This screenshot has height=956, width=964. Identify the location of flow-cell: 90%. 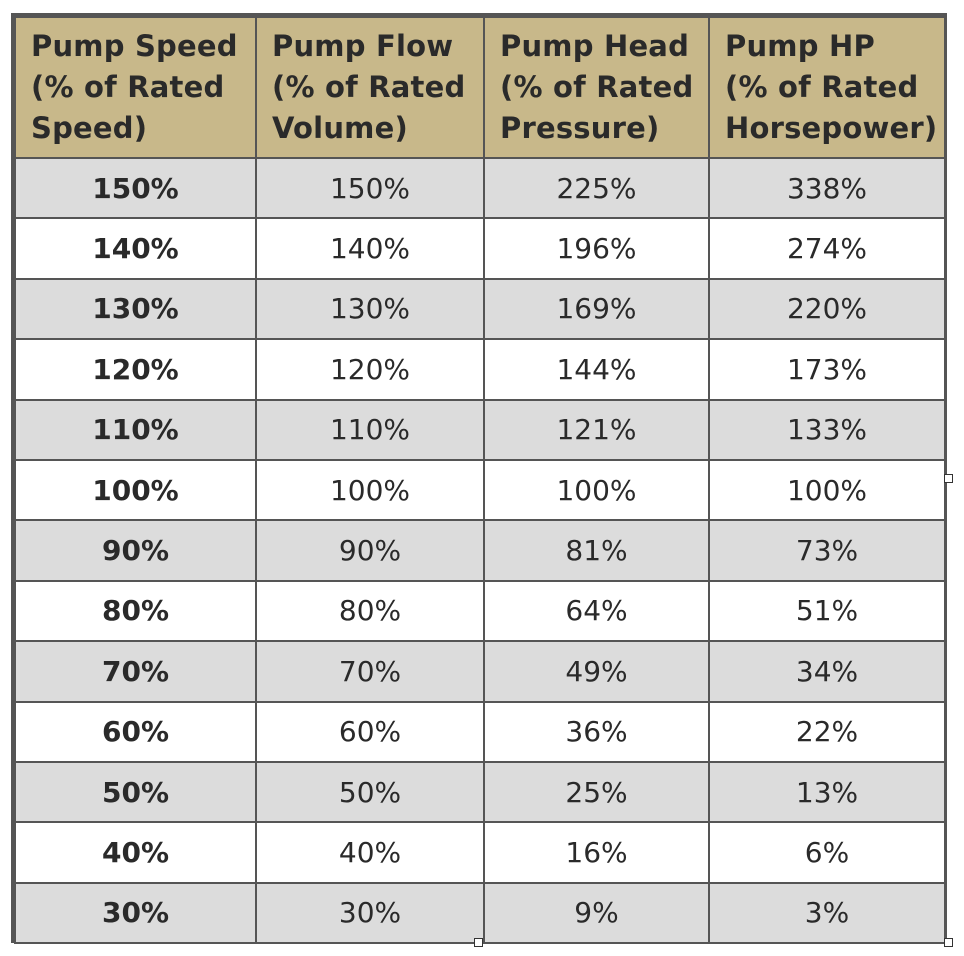
(370, 550).